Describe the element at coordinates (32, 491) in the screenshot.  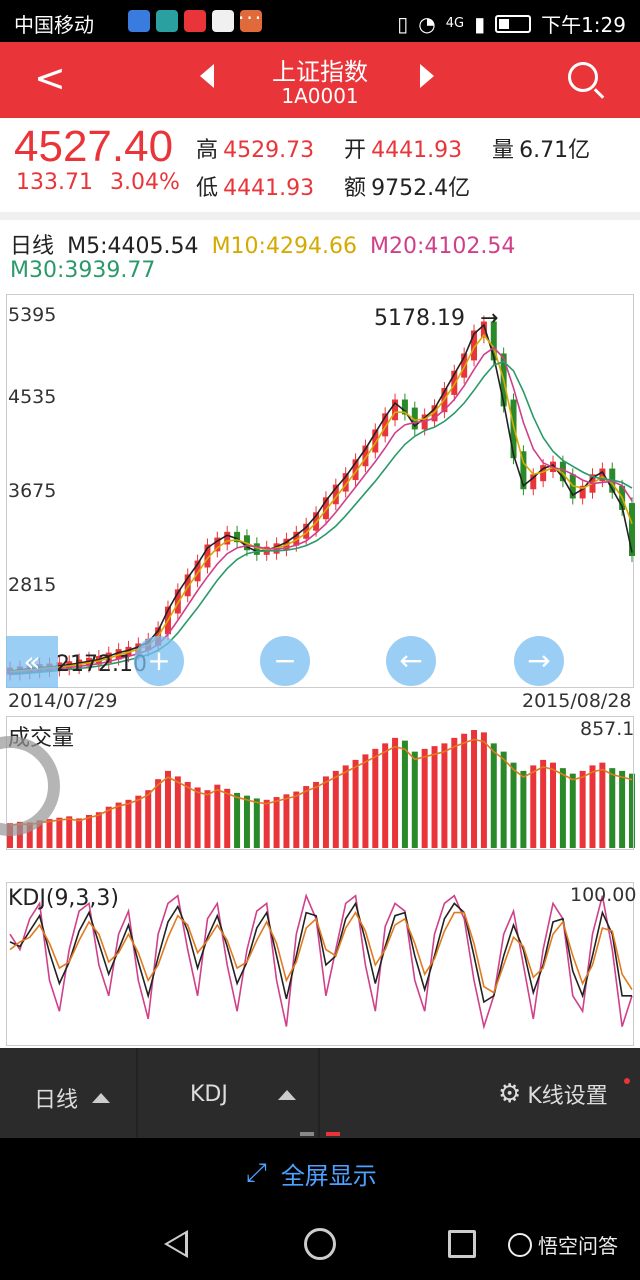
I see `y-tick: 3675` at that location.